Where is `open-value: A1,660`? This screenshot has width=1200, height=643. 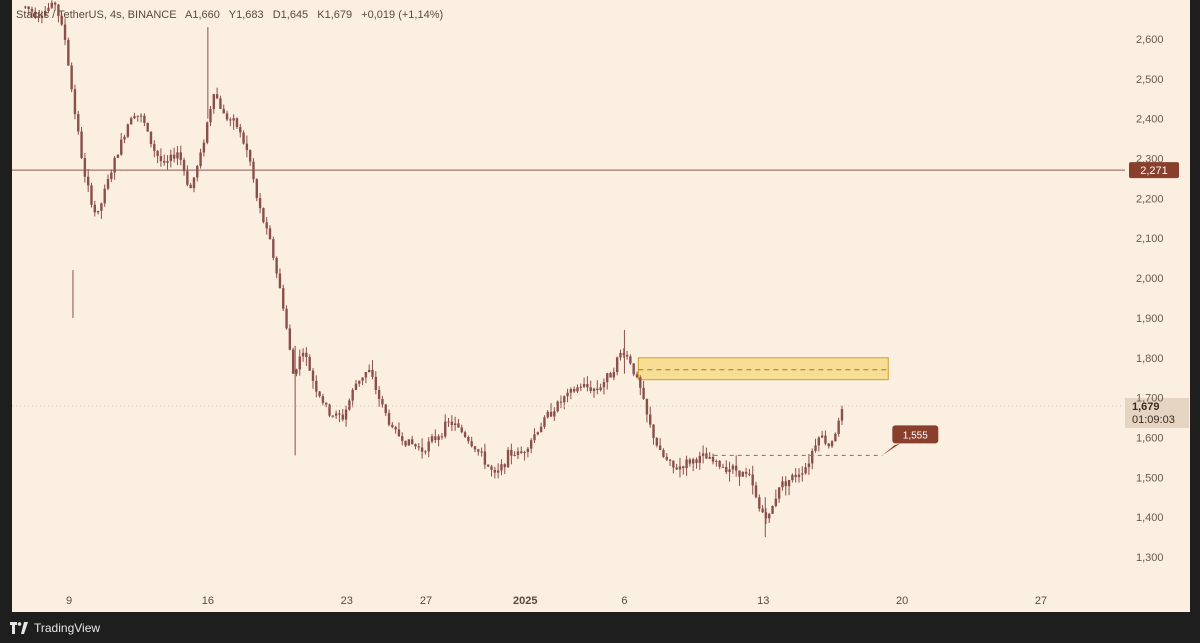 open-value: A1,660 is located at coordinates (202, 15).